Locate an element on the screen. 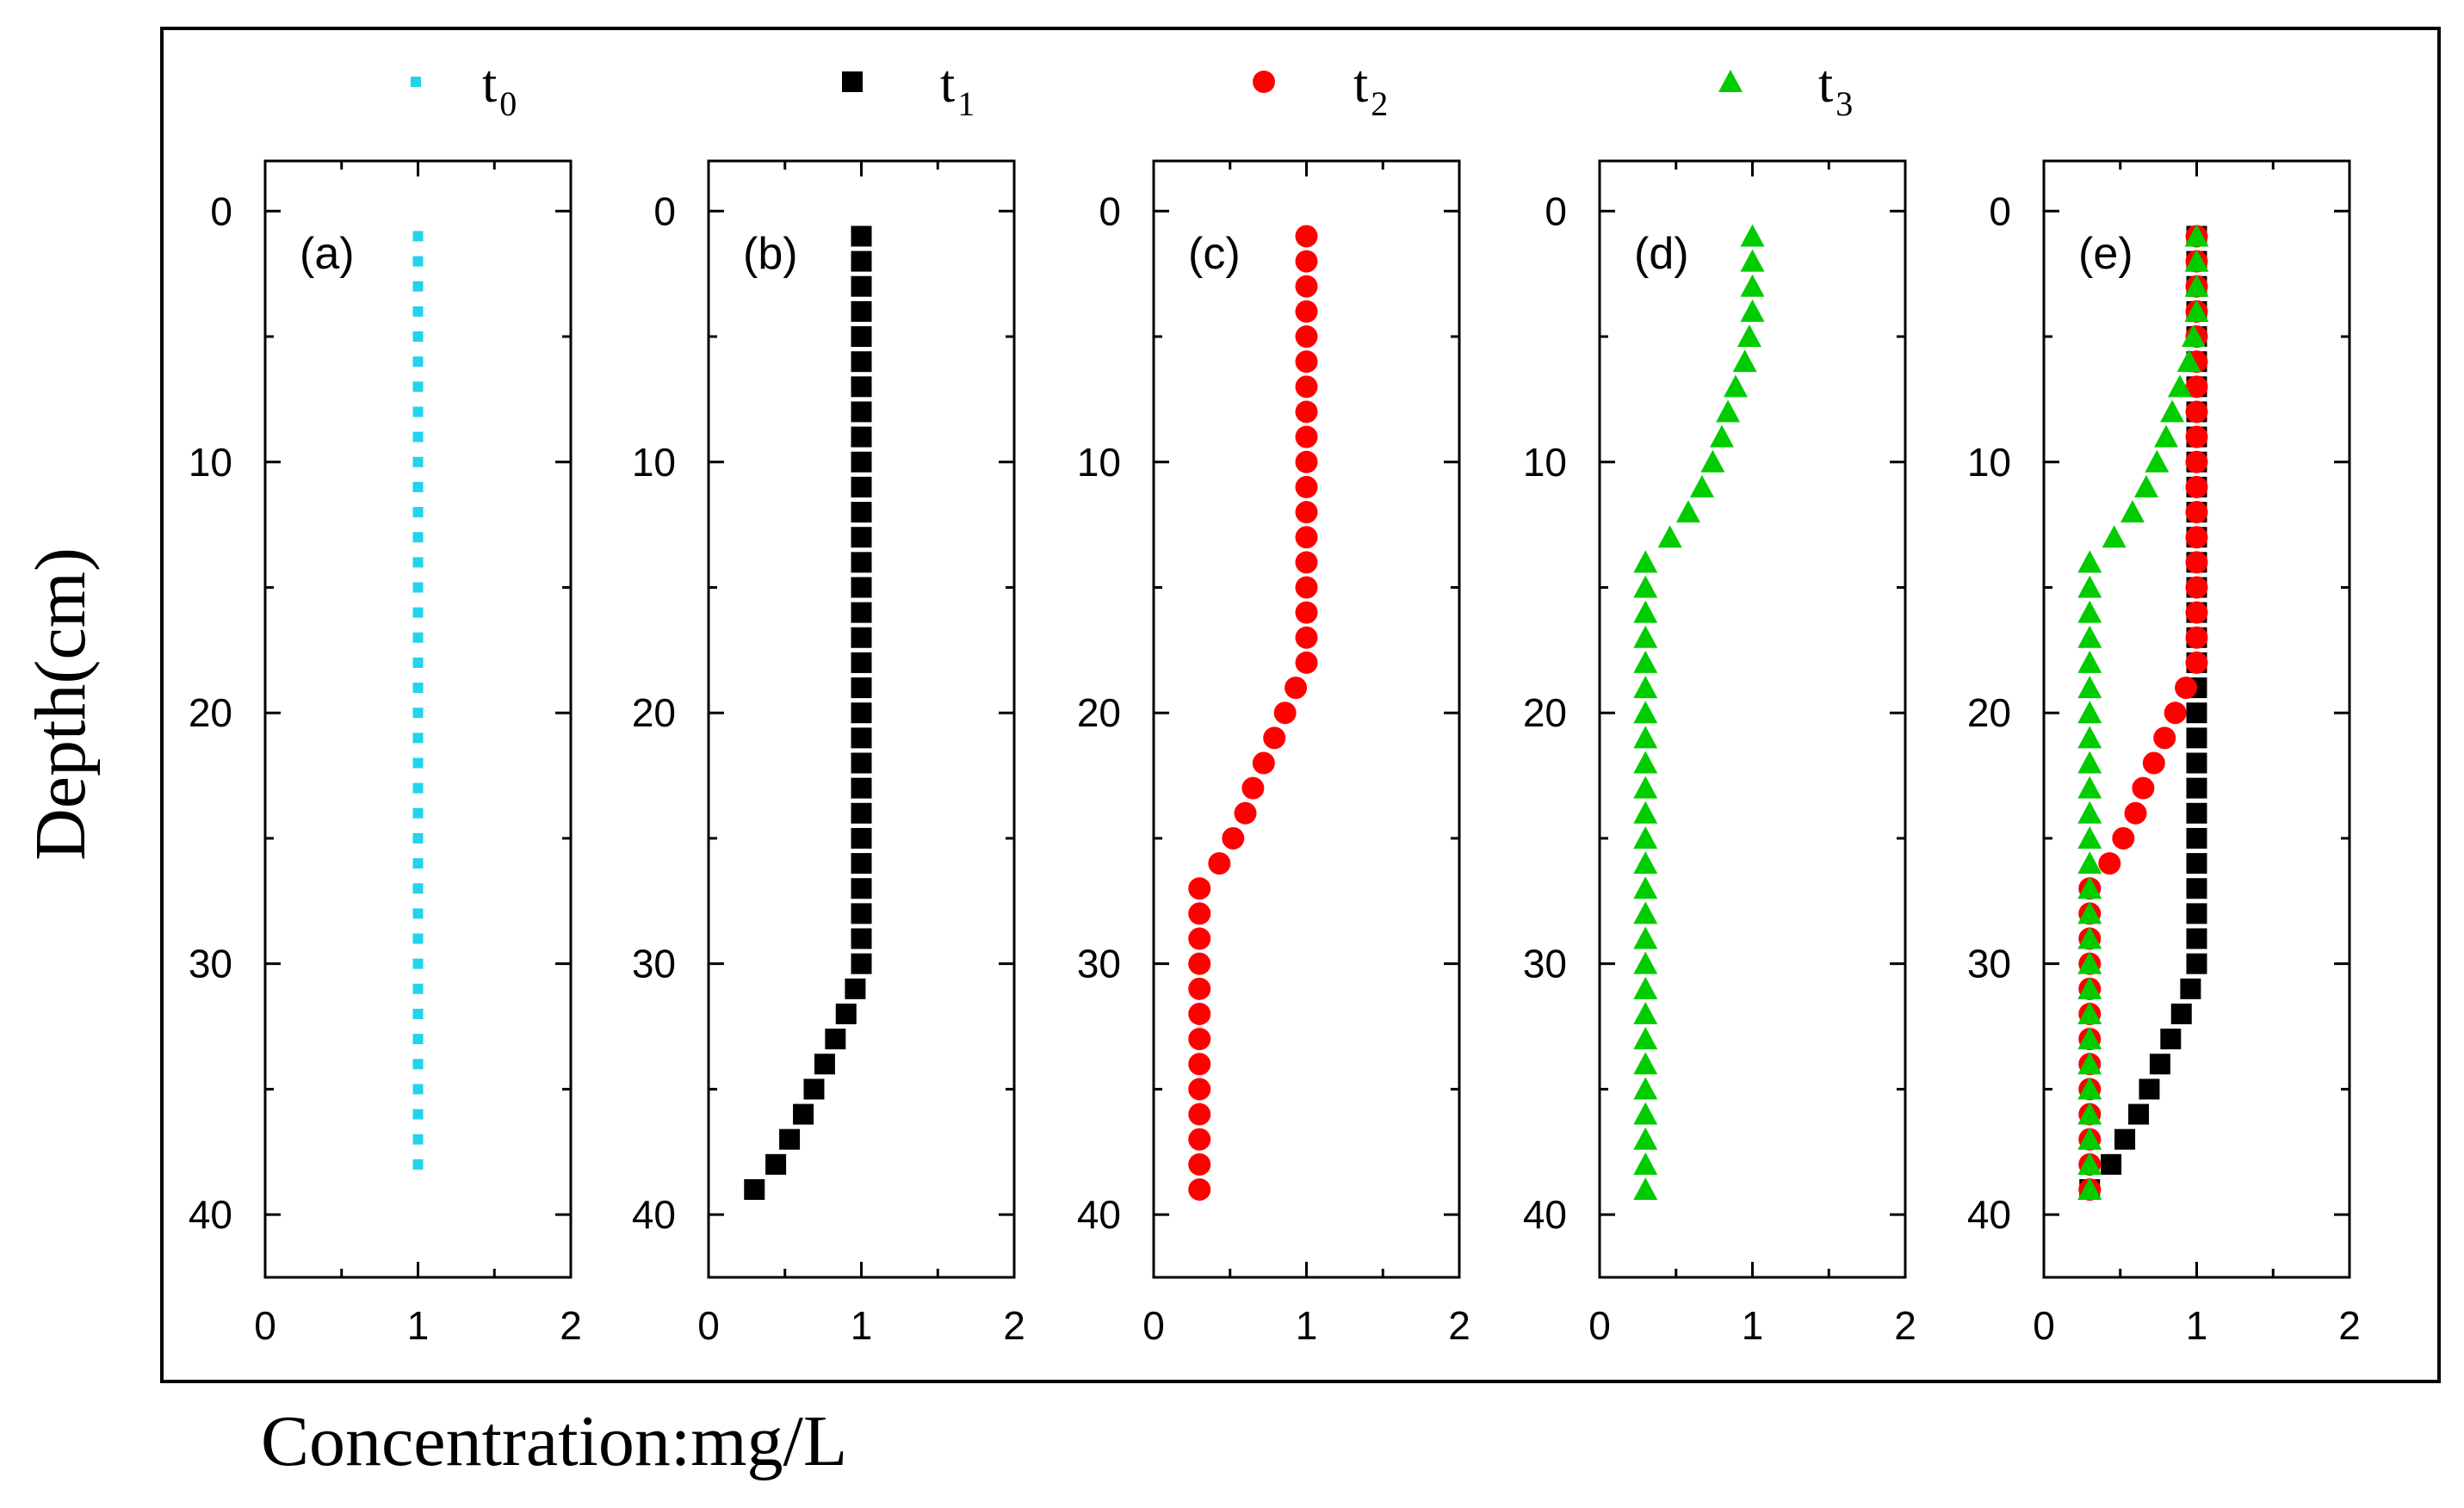 This screenshot has height=1508, width=2464. legend-marker-t0 is located at coordinates (416, 82).